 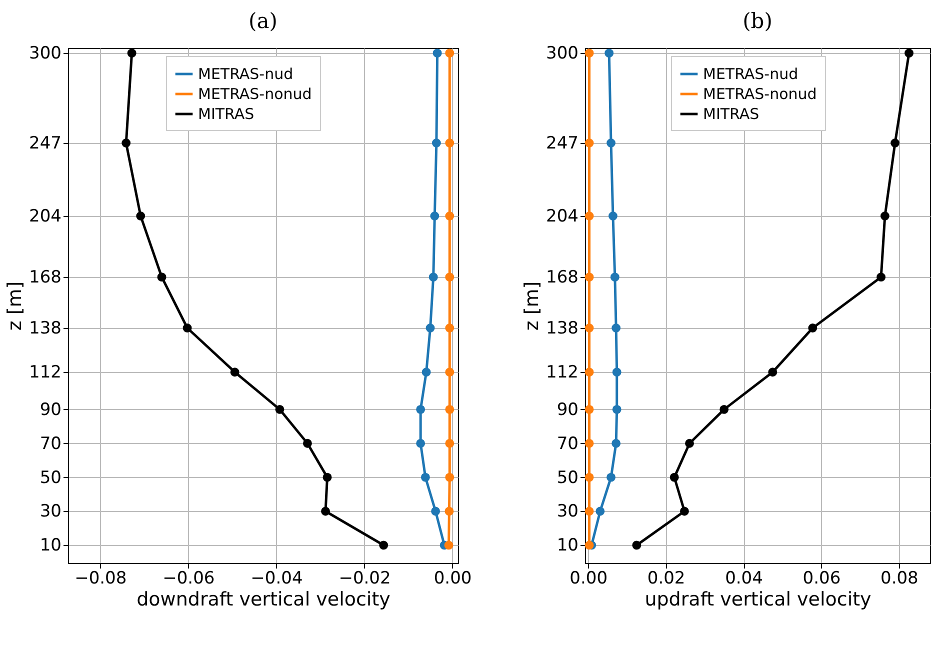 I want to click on chart-title: (b), so click(x=757, y=21).